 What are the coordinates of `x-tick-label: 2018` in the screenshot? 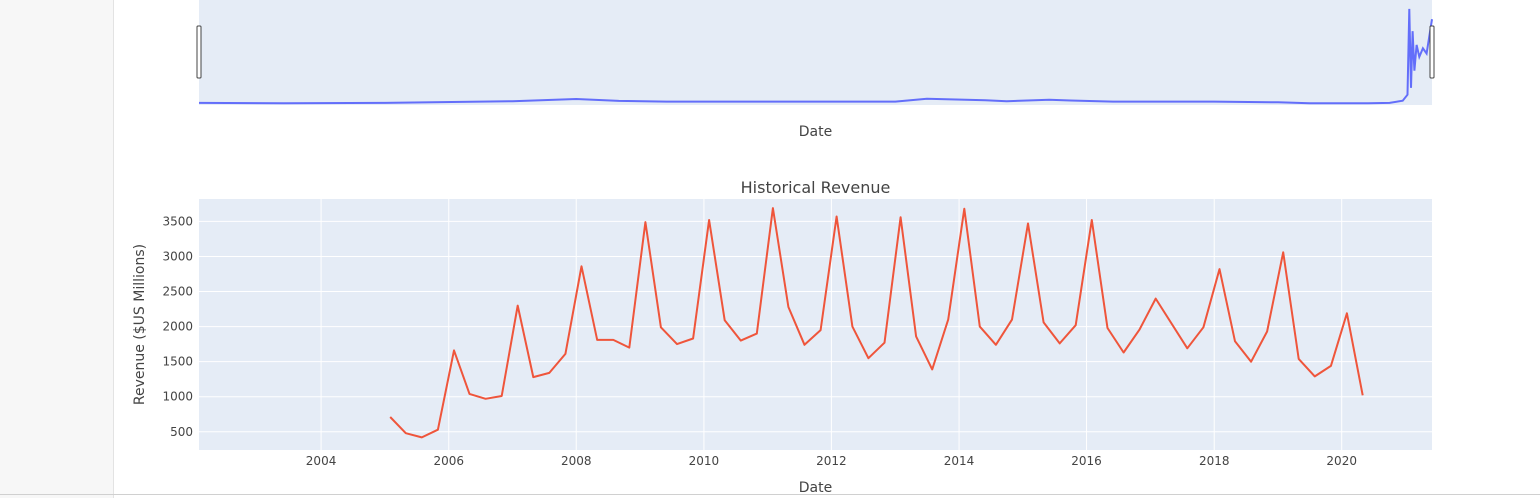 It's located at (1214, 461).